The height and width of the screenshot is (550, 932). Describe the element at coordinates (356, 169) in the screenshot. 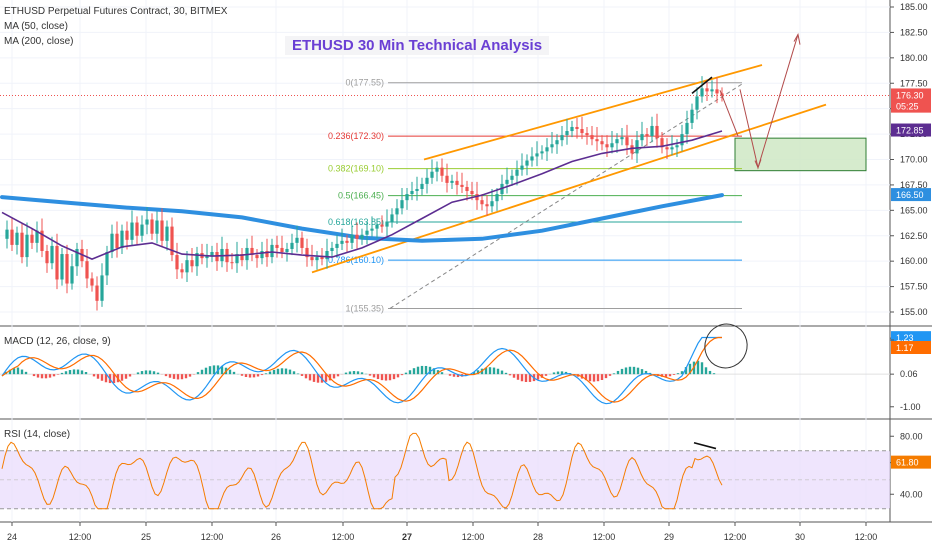

I see `fib-level-label: 0.382(169.10)` at that location.